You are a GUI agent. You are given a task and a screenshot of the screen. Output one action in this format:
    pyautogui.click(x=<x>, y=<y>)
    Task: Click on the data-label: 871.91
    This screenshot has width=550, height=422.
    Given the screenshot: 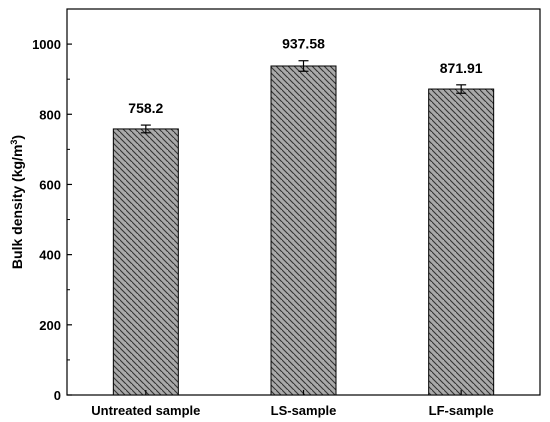 What is the action you would take?
    pyautogui.click(x=461, y=68)
    